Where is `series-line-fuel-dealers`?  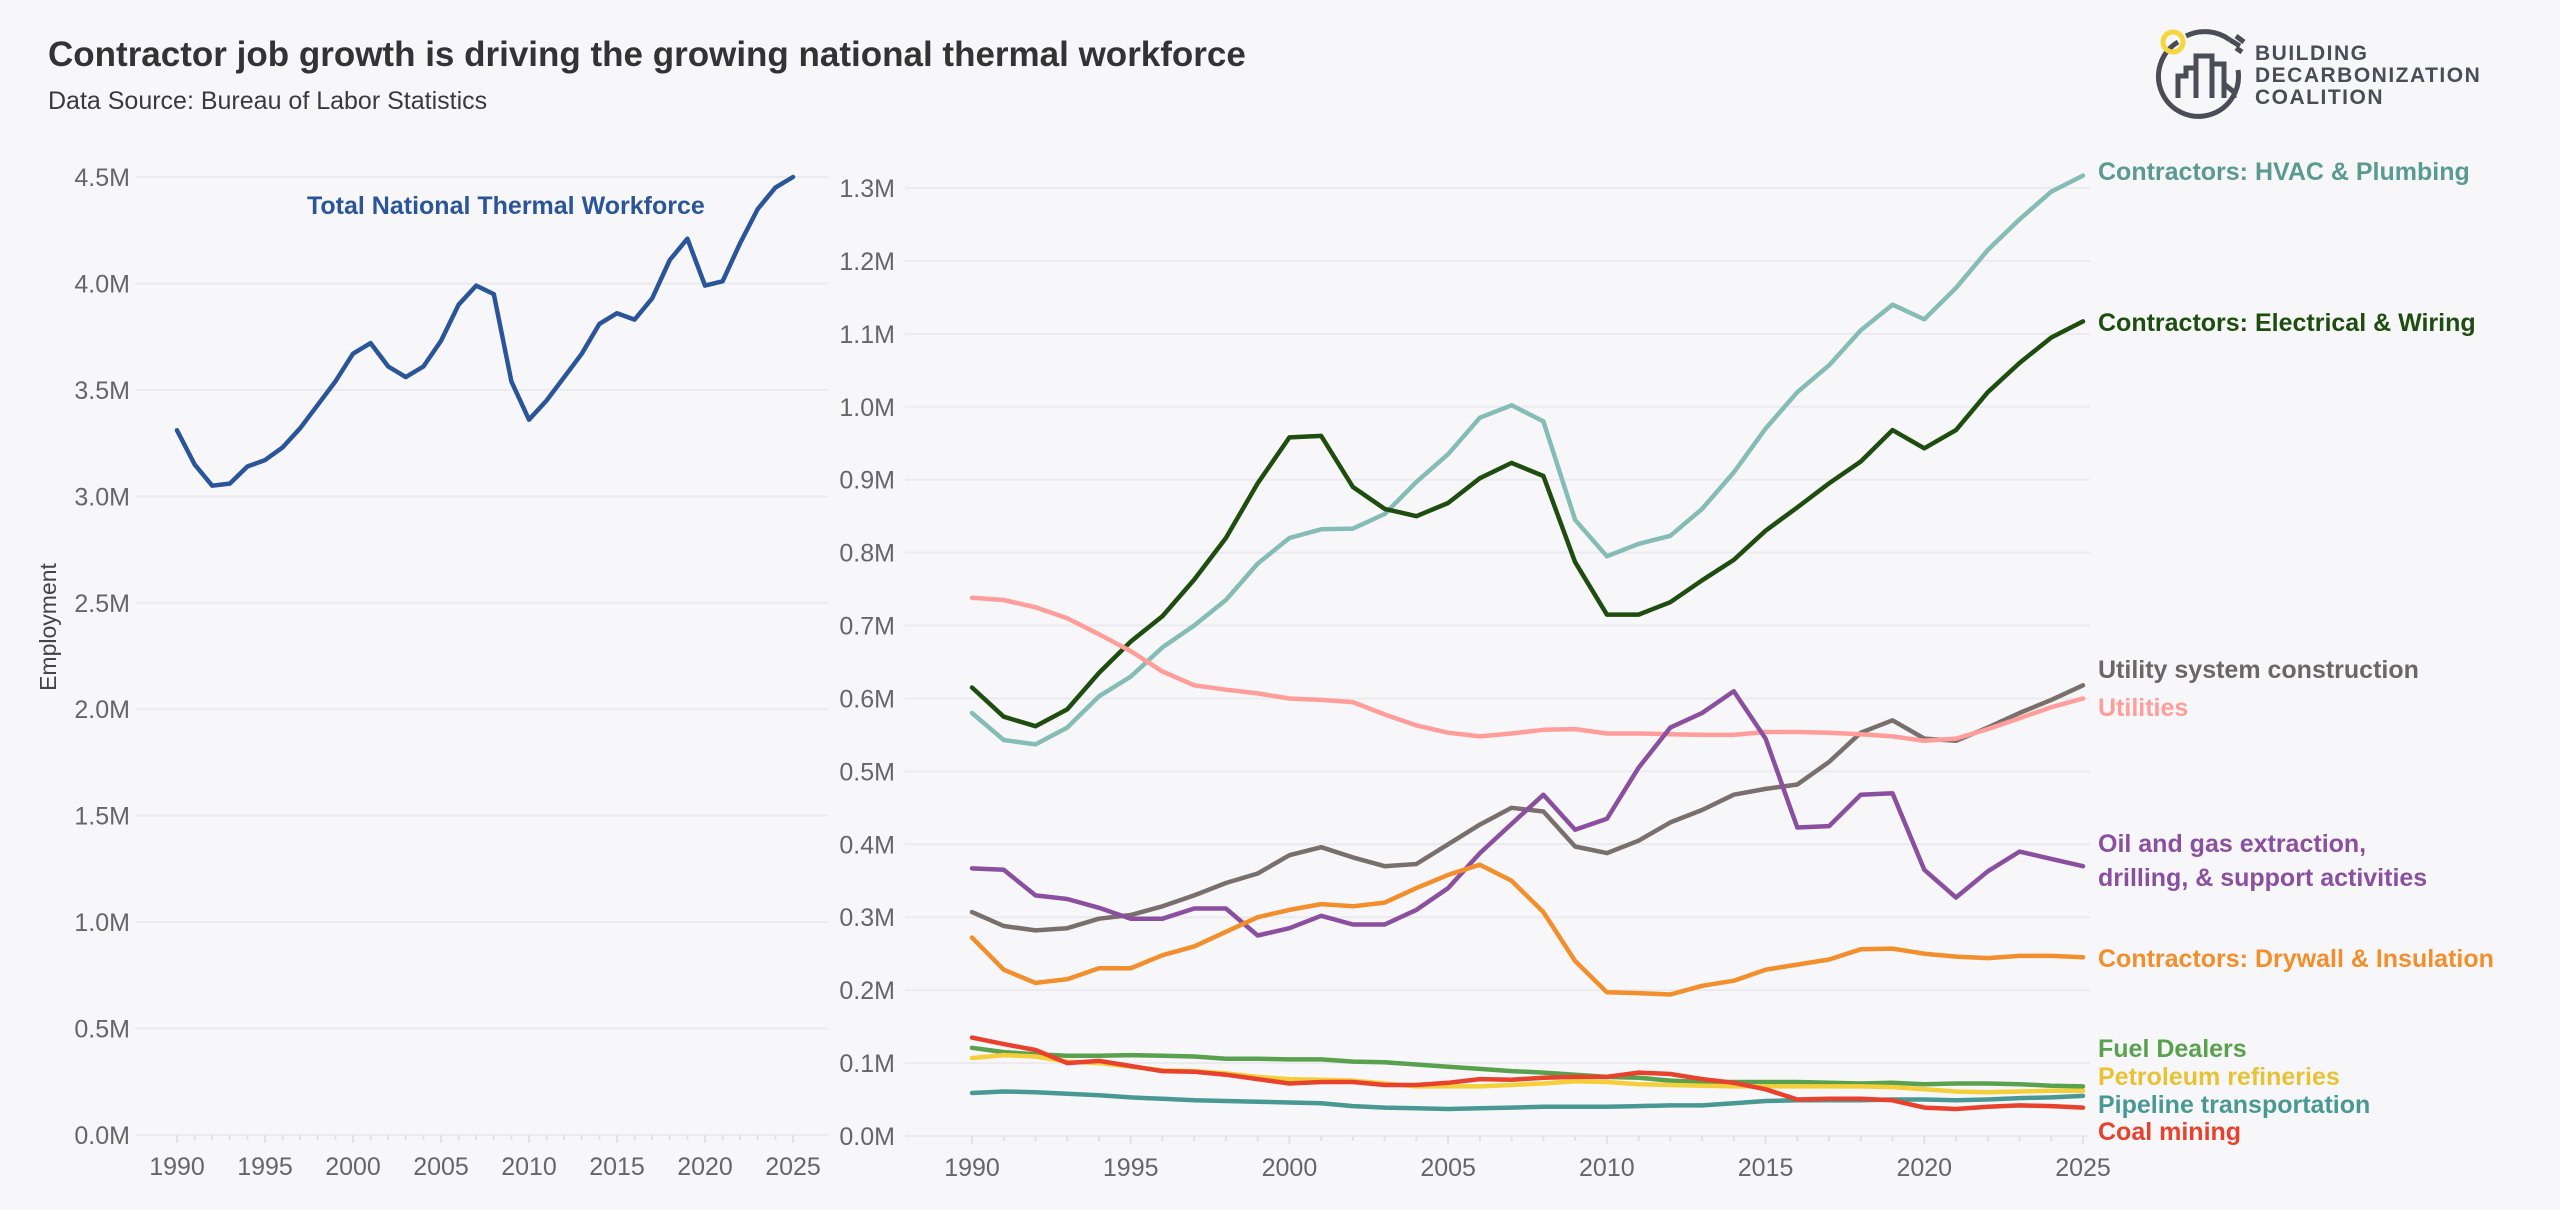
series-line-fuel-dealers is located at coordinates (1527, 1067).